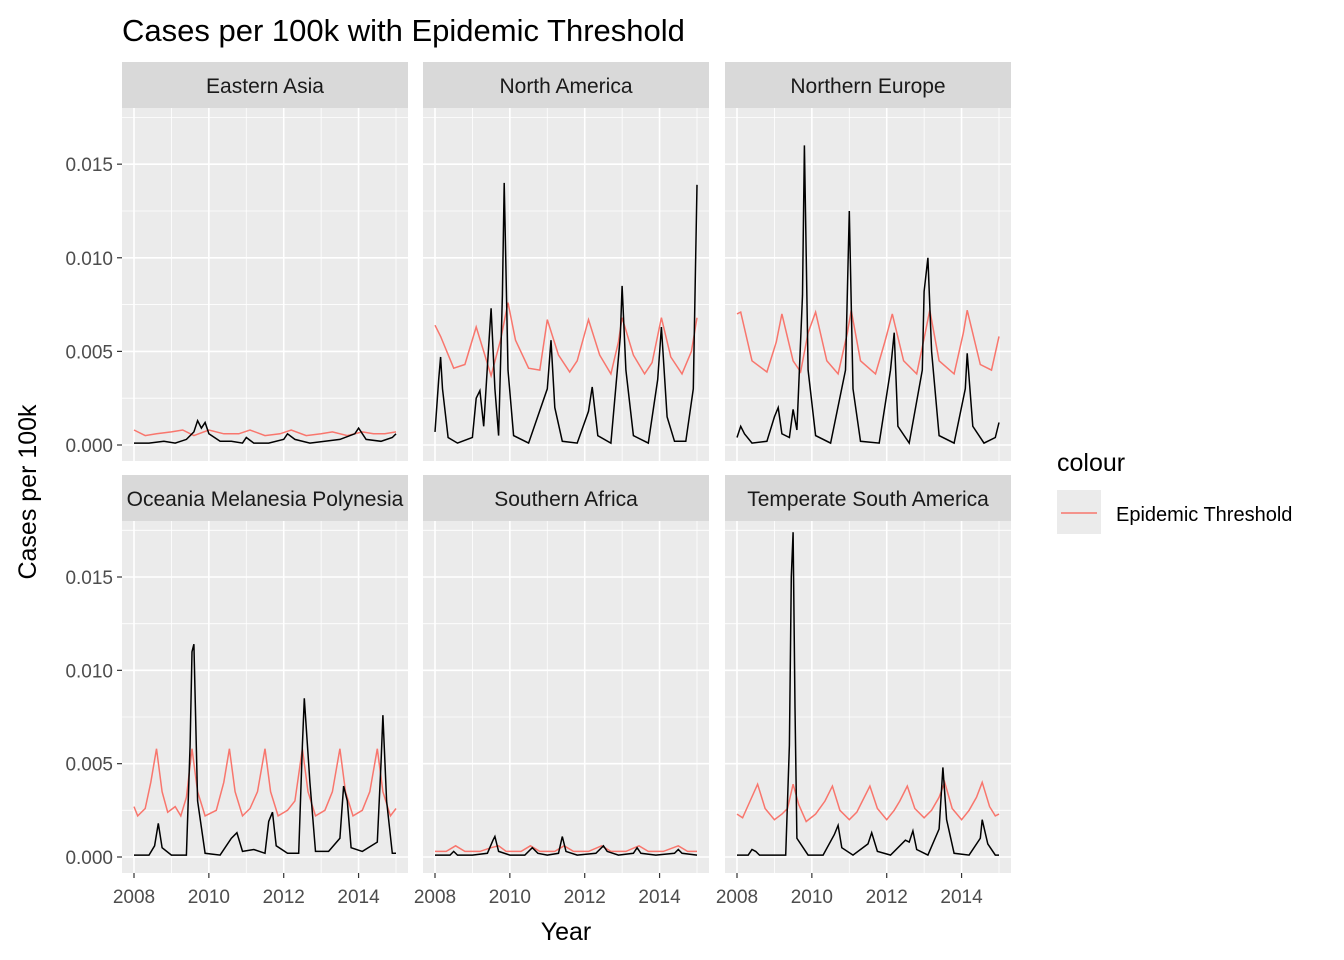 Image resolution: width=1344 pixels, height=960 pixels. I want to click on y-axis: 0.000 0.005 0.010 0.015 0.000 0.005 0.010 0.015, so click(93, 512).